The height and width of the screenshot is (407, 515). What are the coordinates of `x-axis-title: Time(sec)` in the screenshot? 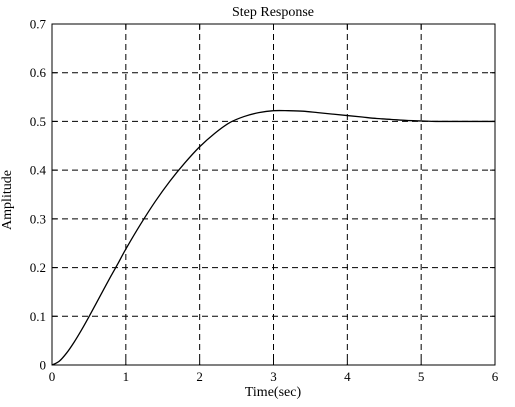 It's located at (273, 392).